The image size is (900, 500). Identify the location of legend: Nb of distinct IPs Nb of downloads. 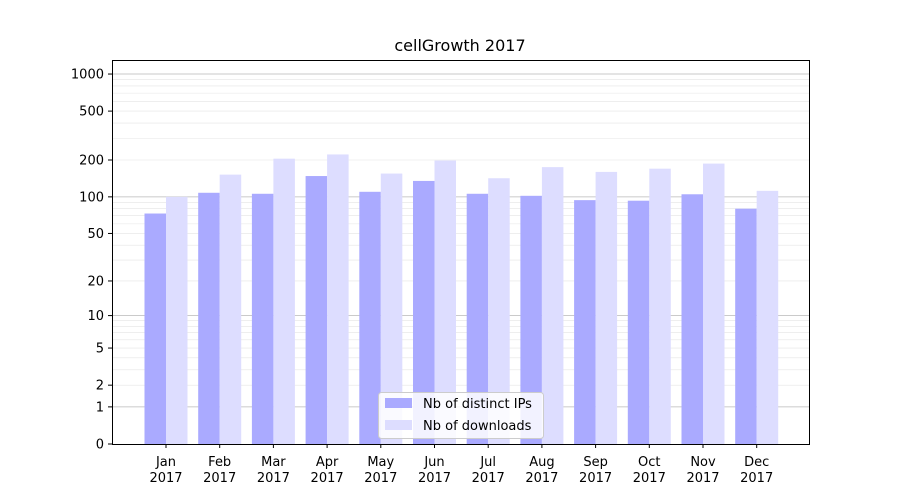
(461, 415).